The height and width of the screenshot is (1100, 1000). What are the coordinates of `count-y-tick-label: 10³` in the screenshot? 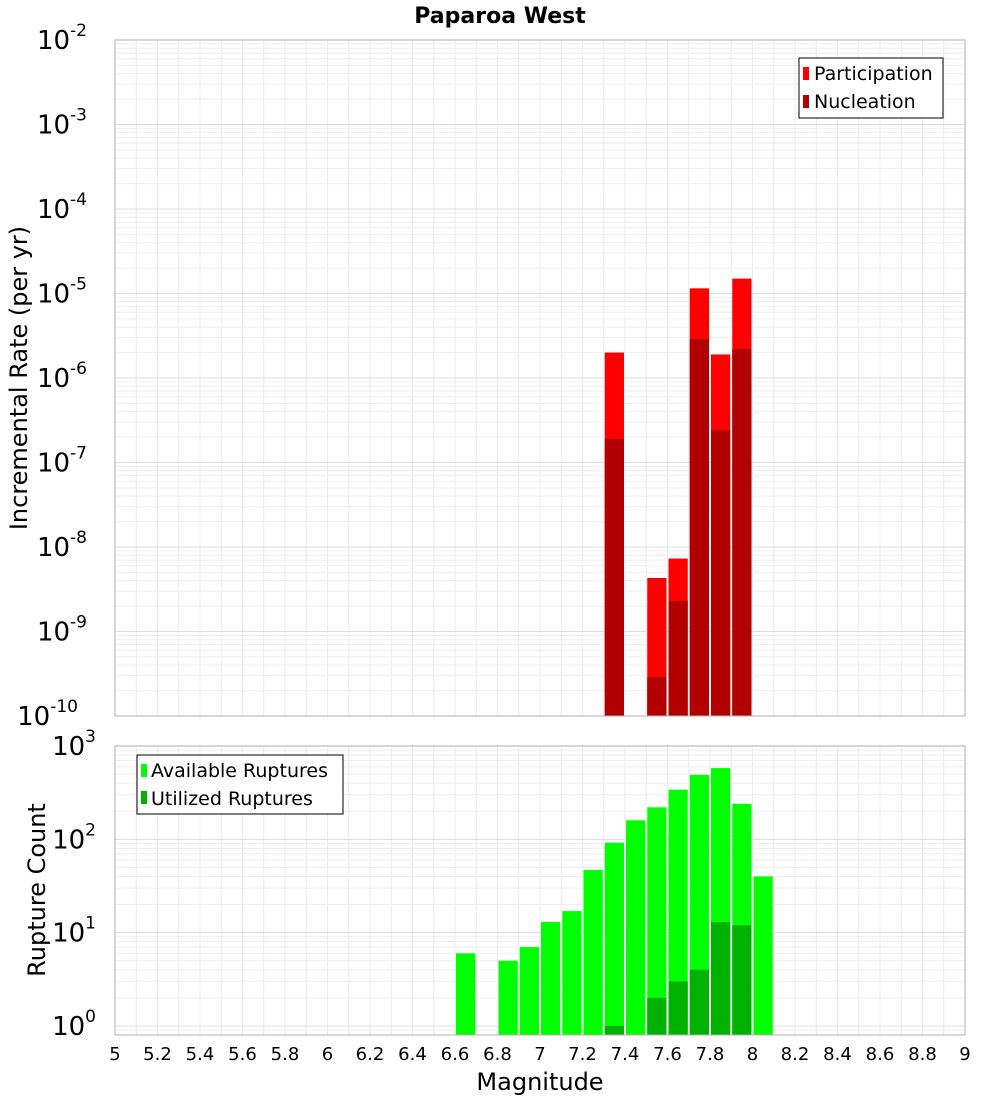 It's located at (74, 744).